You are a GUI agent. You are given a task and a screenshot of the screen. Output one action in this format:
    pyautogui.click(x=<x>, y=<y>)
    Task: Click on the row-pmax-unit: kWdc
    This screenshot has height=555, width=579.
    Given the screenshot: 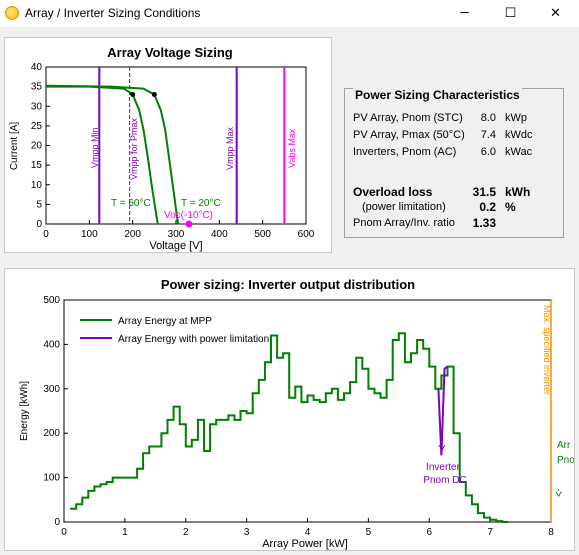 What is the action you would take?
    pyautogui.click(x=519, y=135)
    